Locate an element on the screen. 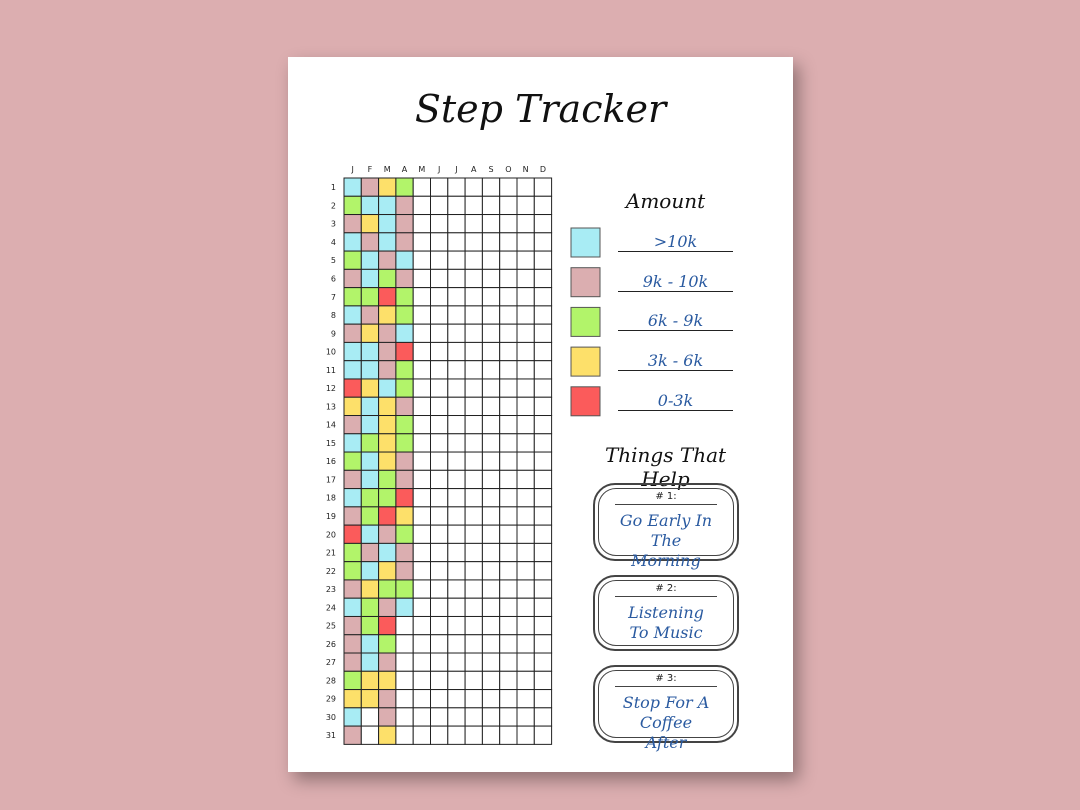  month-label: D is located at coordinates (543, 169).